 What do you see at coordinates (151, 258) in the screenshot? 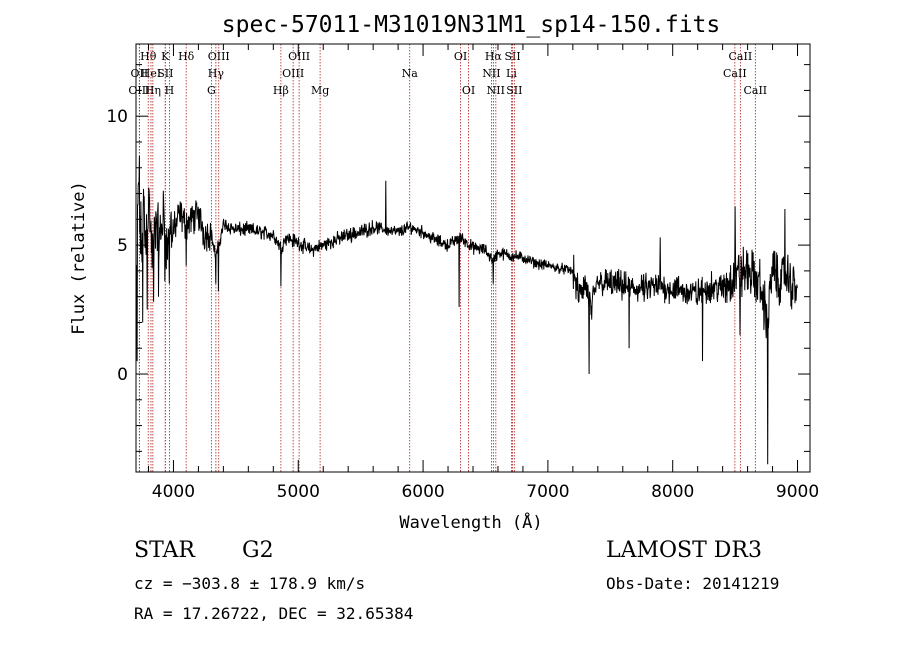
I see `line-marker: HeI` at bounding box center [151, 258].